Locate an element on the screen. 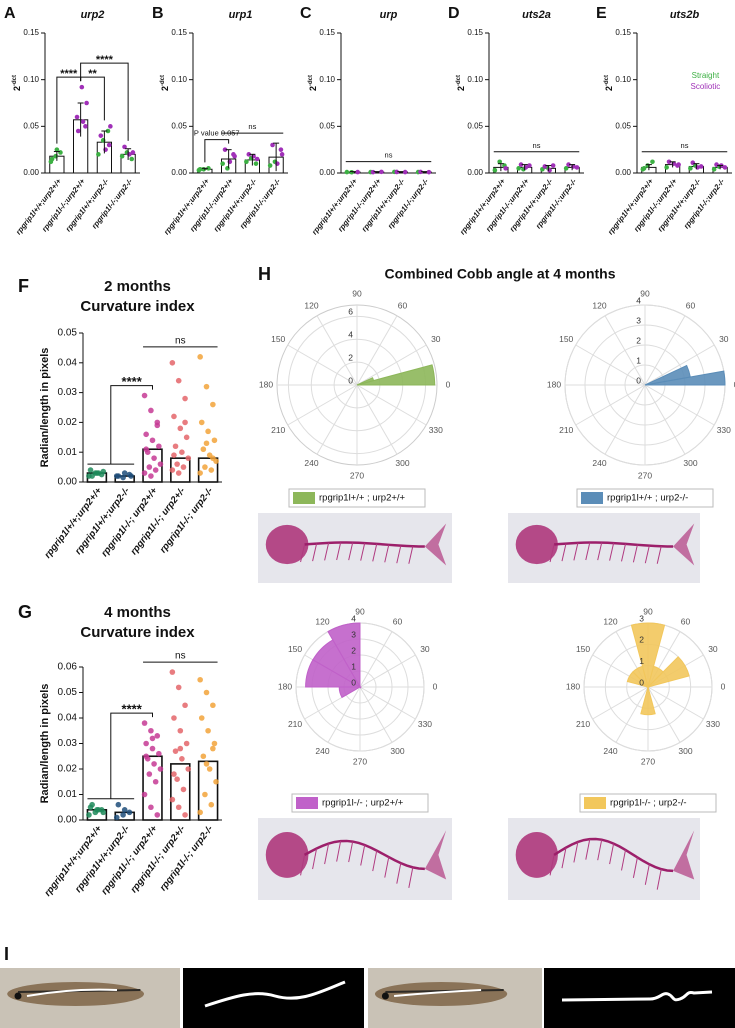 The width and height of the screenshot is (735, 1028). theta-tick-label: 210 is located at coordinates (583, 724).